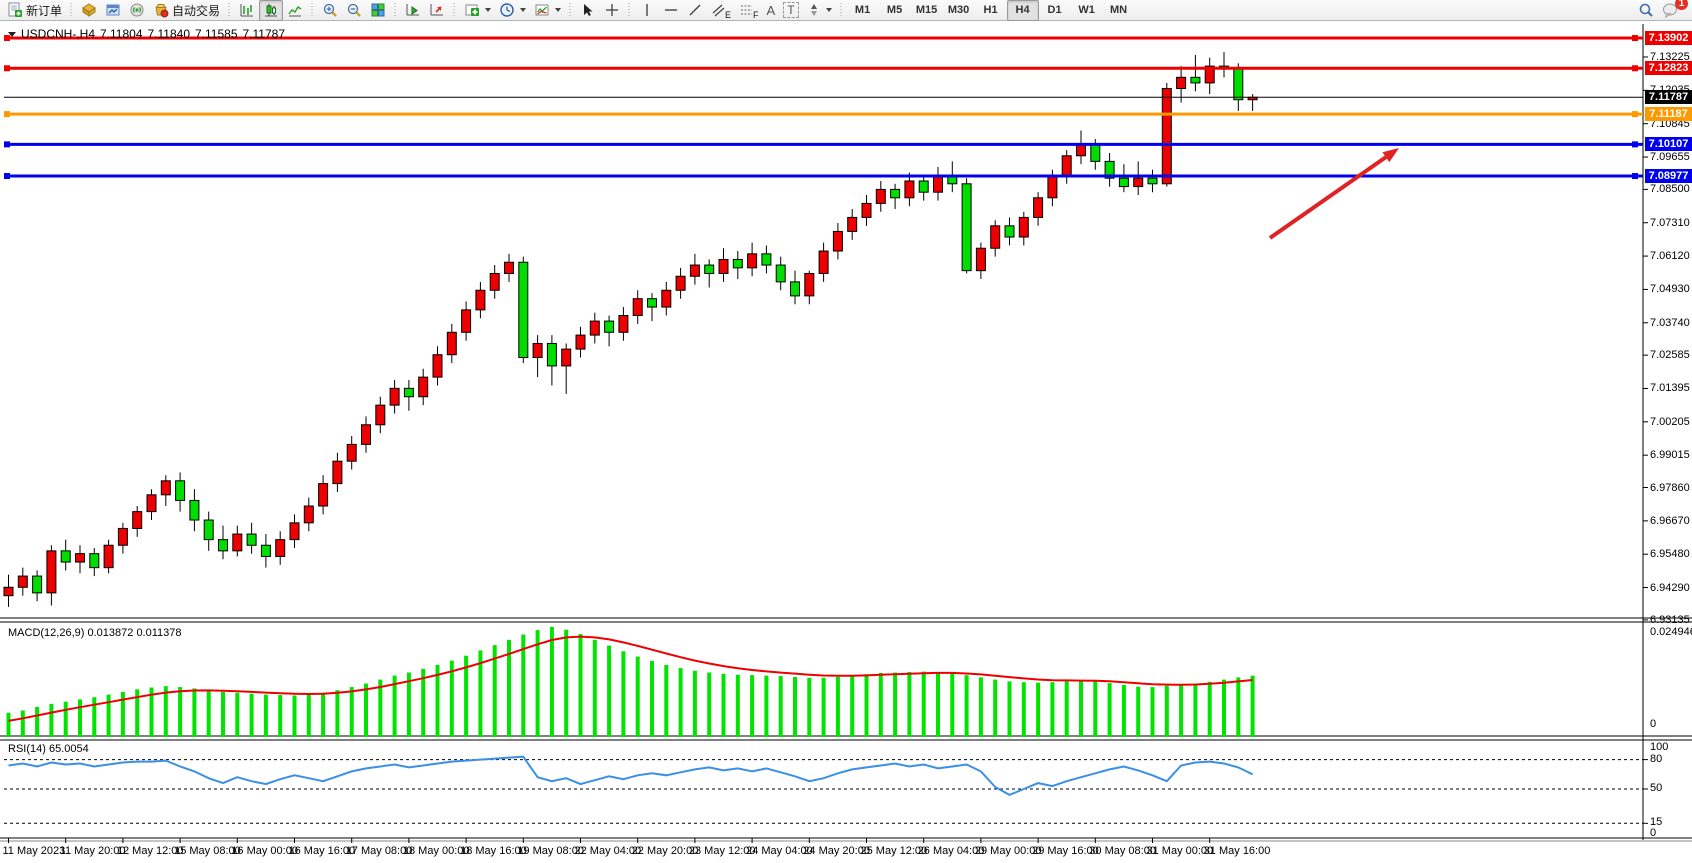 Image resolution: width=1692 pixels, height=863 pixels. Describe the element at coordinates (216, 34) in the screenshot. I see `chart-ohlc-low: 7.11585` at that location.